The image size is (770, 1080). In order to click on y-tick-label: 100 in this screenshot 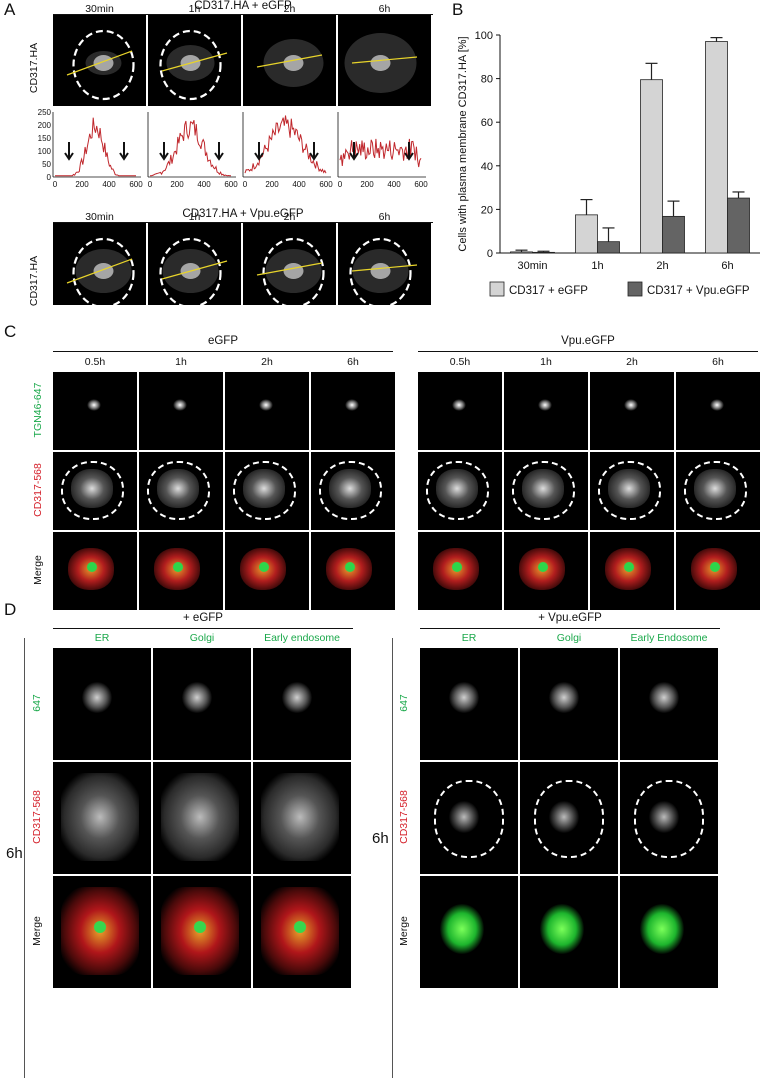, I will do `click(484, 36)`.